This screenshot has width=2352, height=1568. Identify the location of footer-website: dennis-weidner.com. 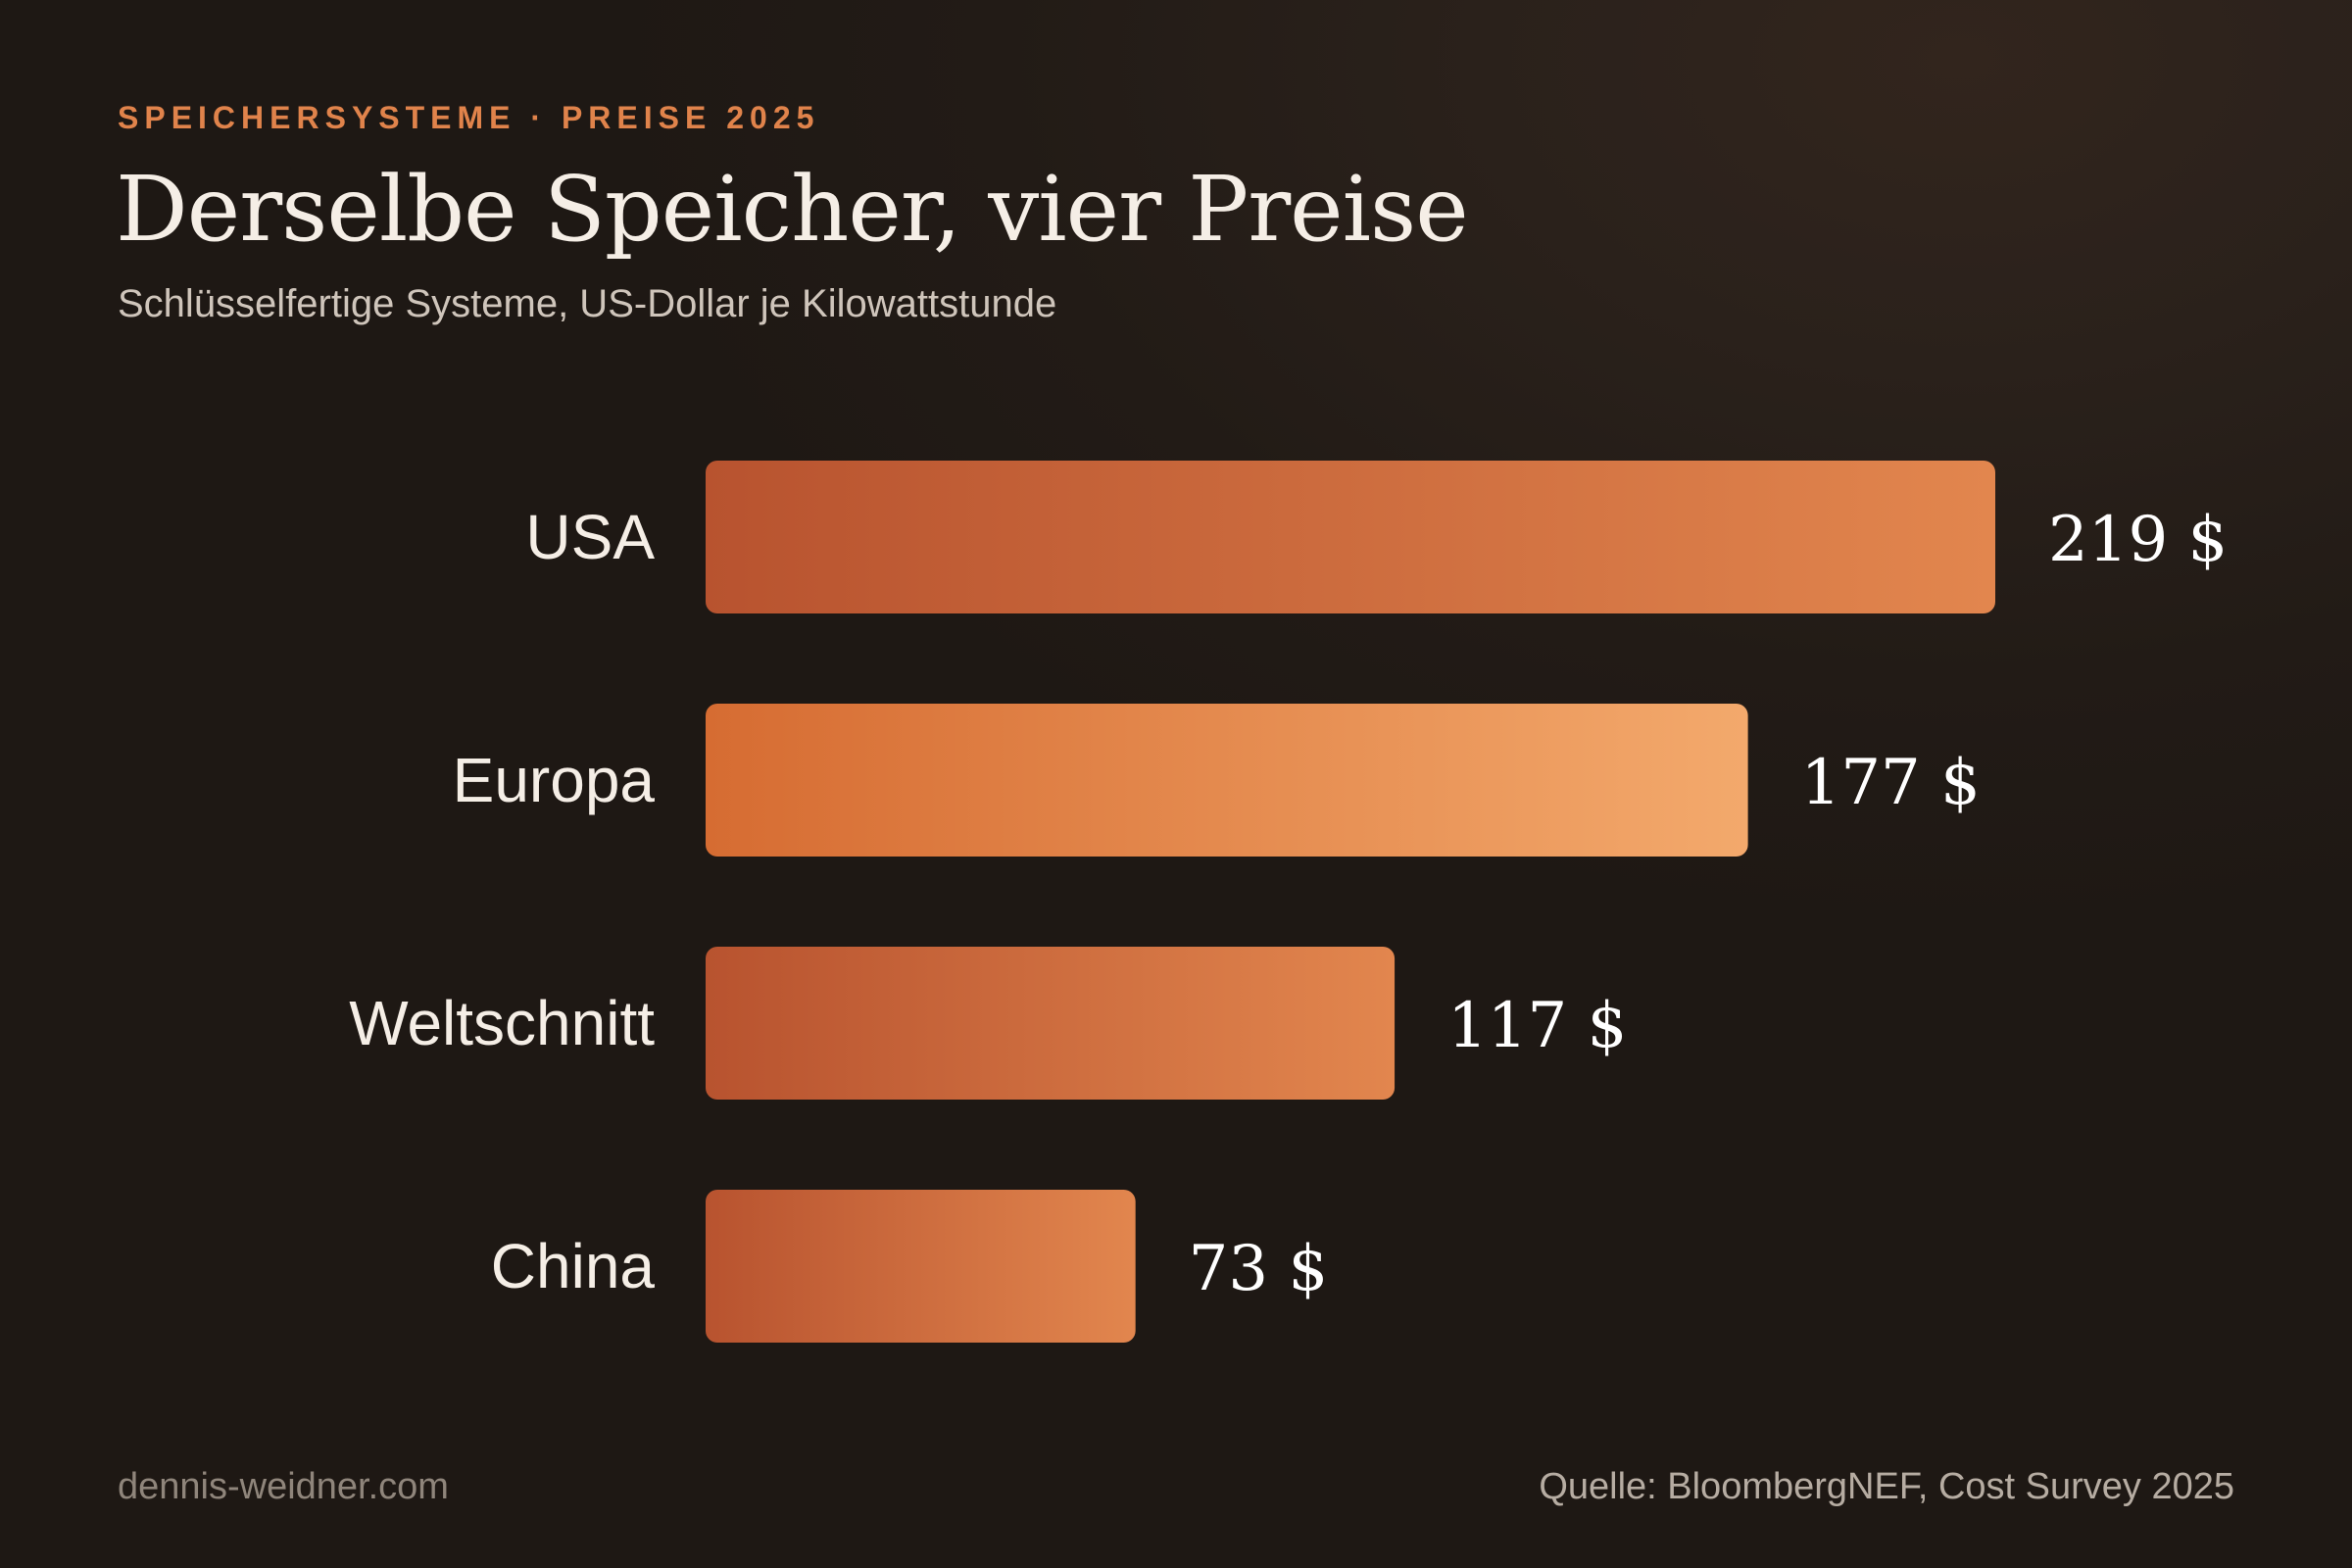
(283, 1486).